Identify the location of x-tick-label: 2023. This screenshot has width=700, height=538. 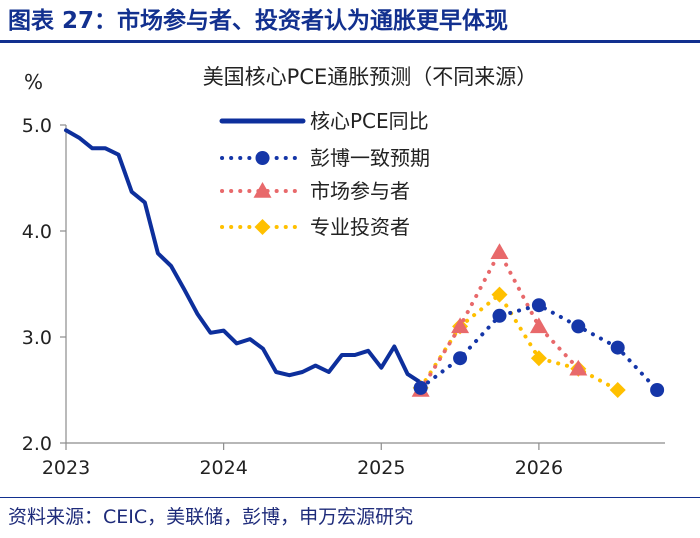
(66, 468).